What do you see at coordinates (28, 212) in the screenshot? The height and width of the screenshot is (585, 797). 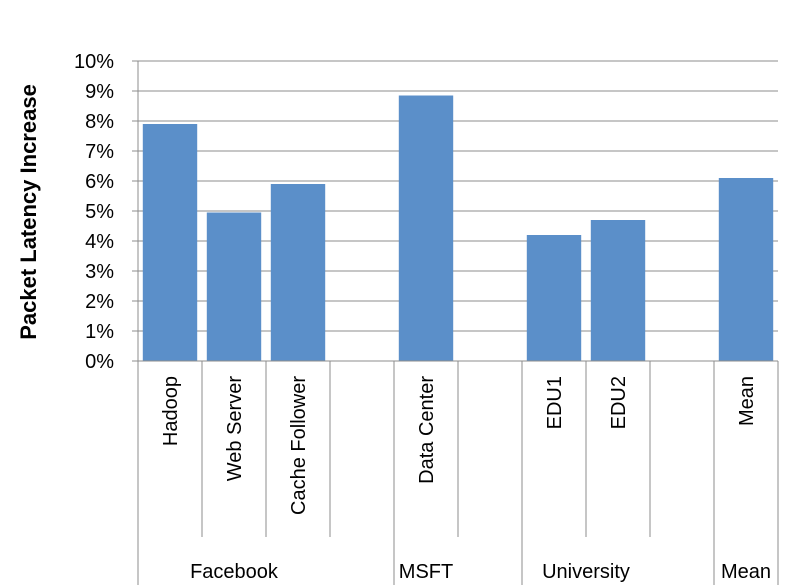 I see `y-axis-label: Packet Latency Increase` at bounding box center [28, 212].